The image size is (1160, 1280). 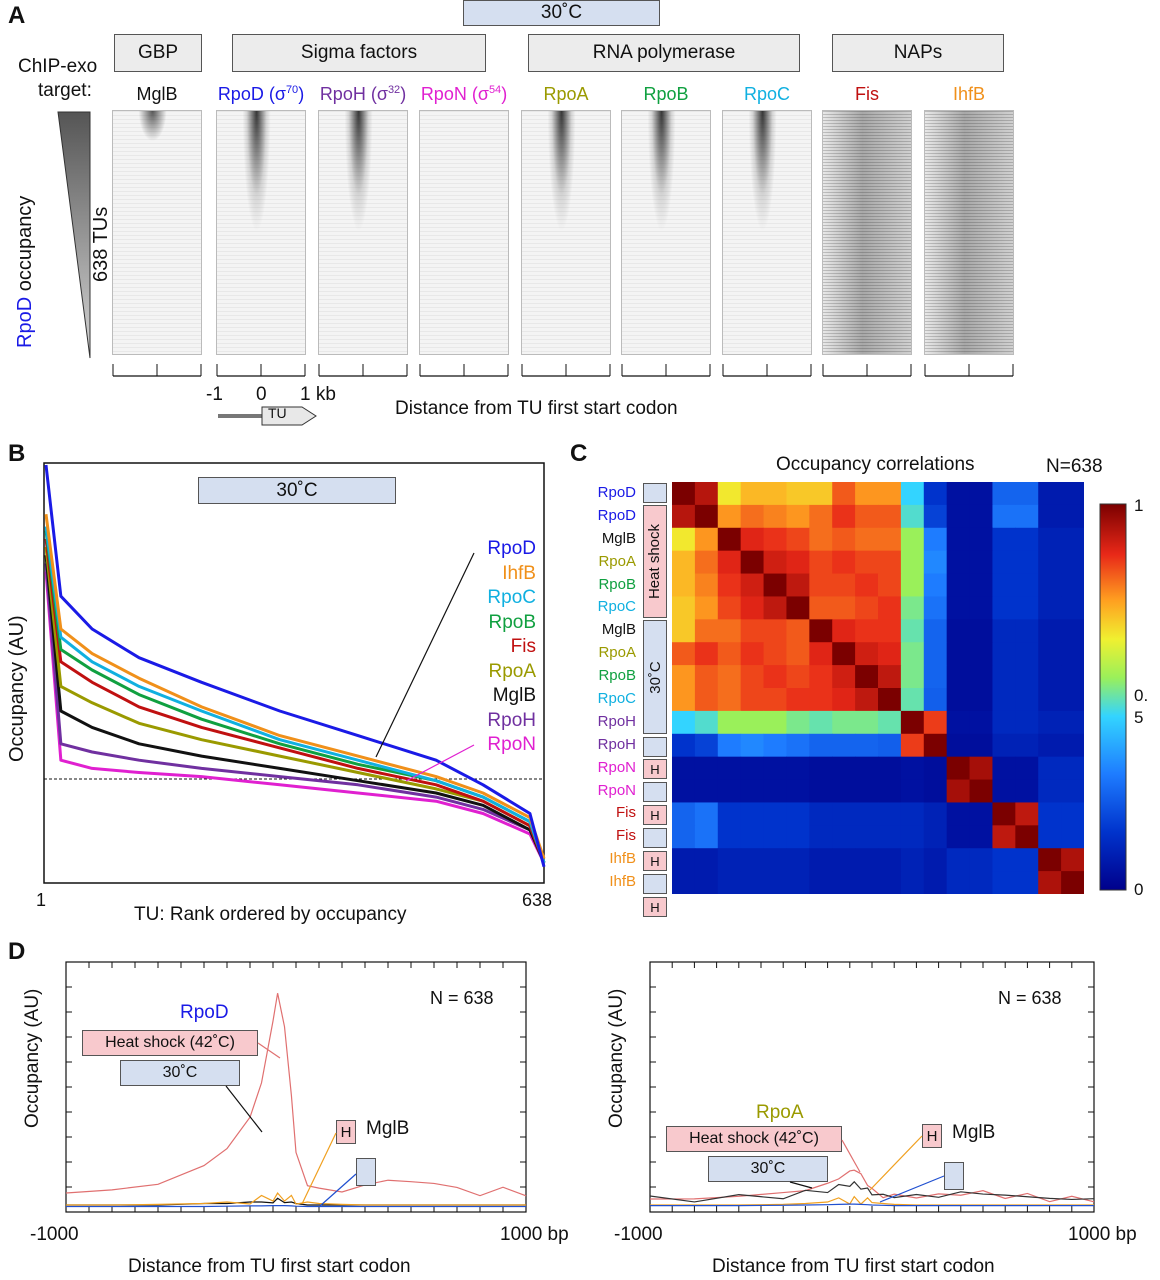 I want to click on right-n-label: N = 638, so click(x=1030, y=998).